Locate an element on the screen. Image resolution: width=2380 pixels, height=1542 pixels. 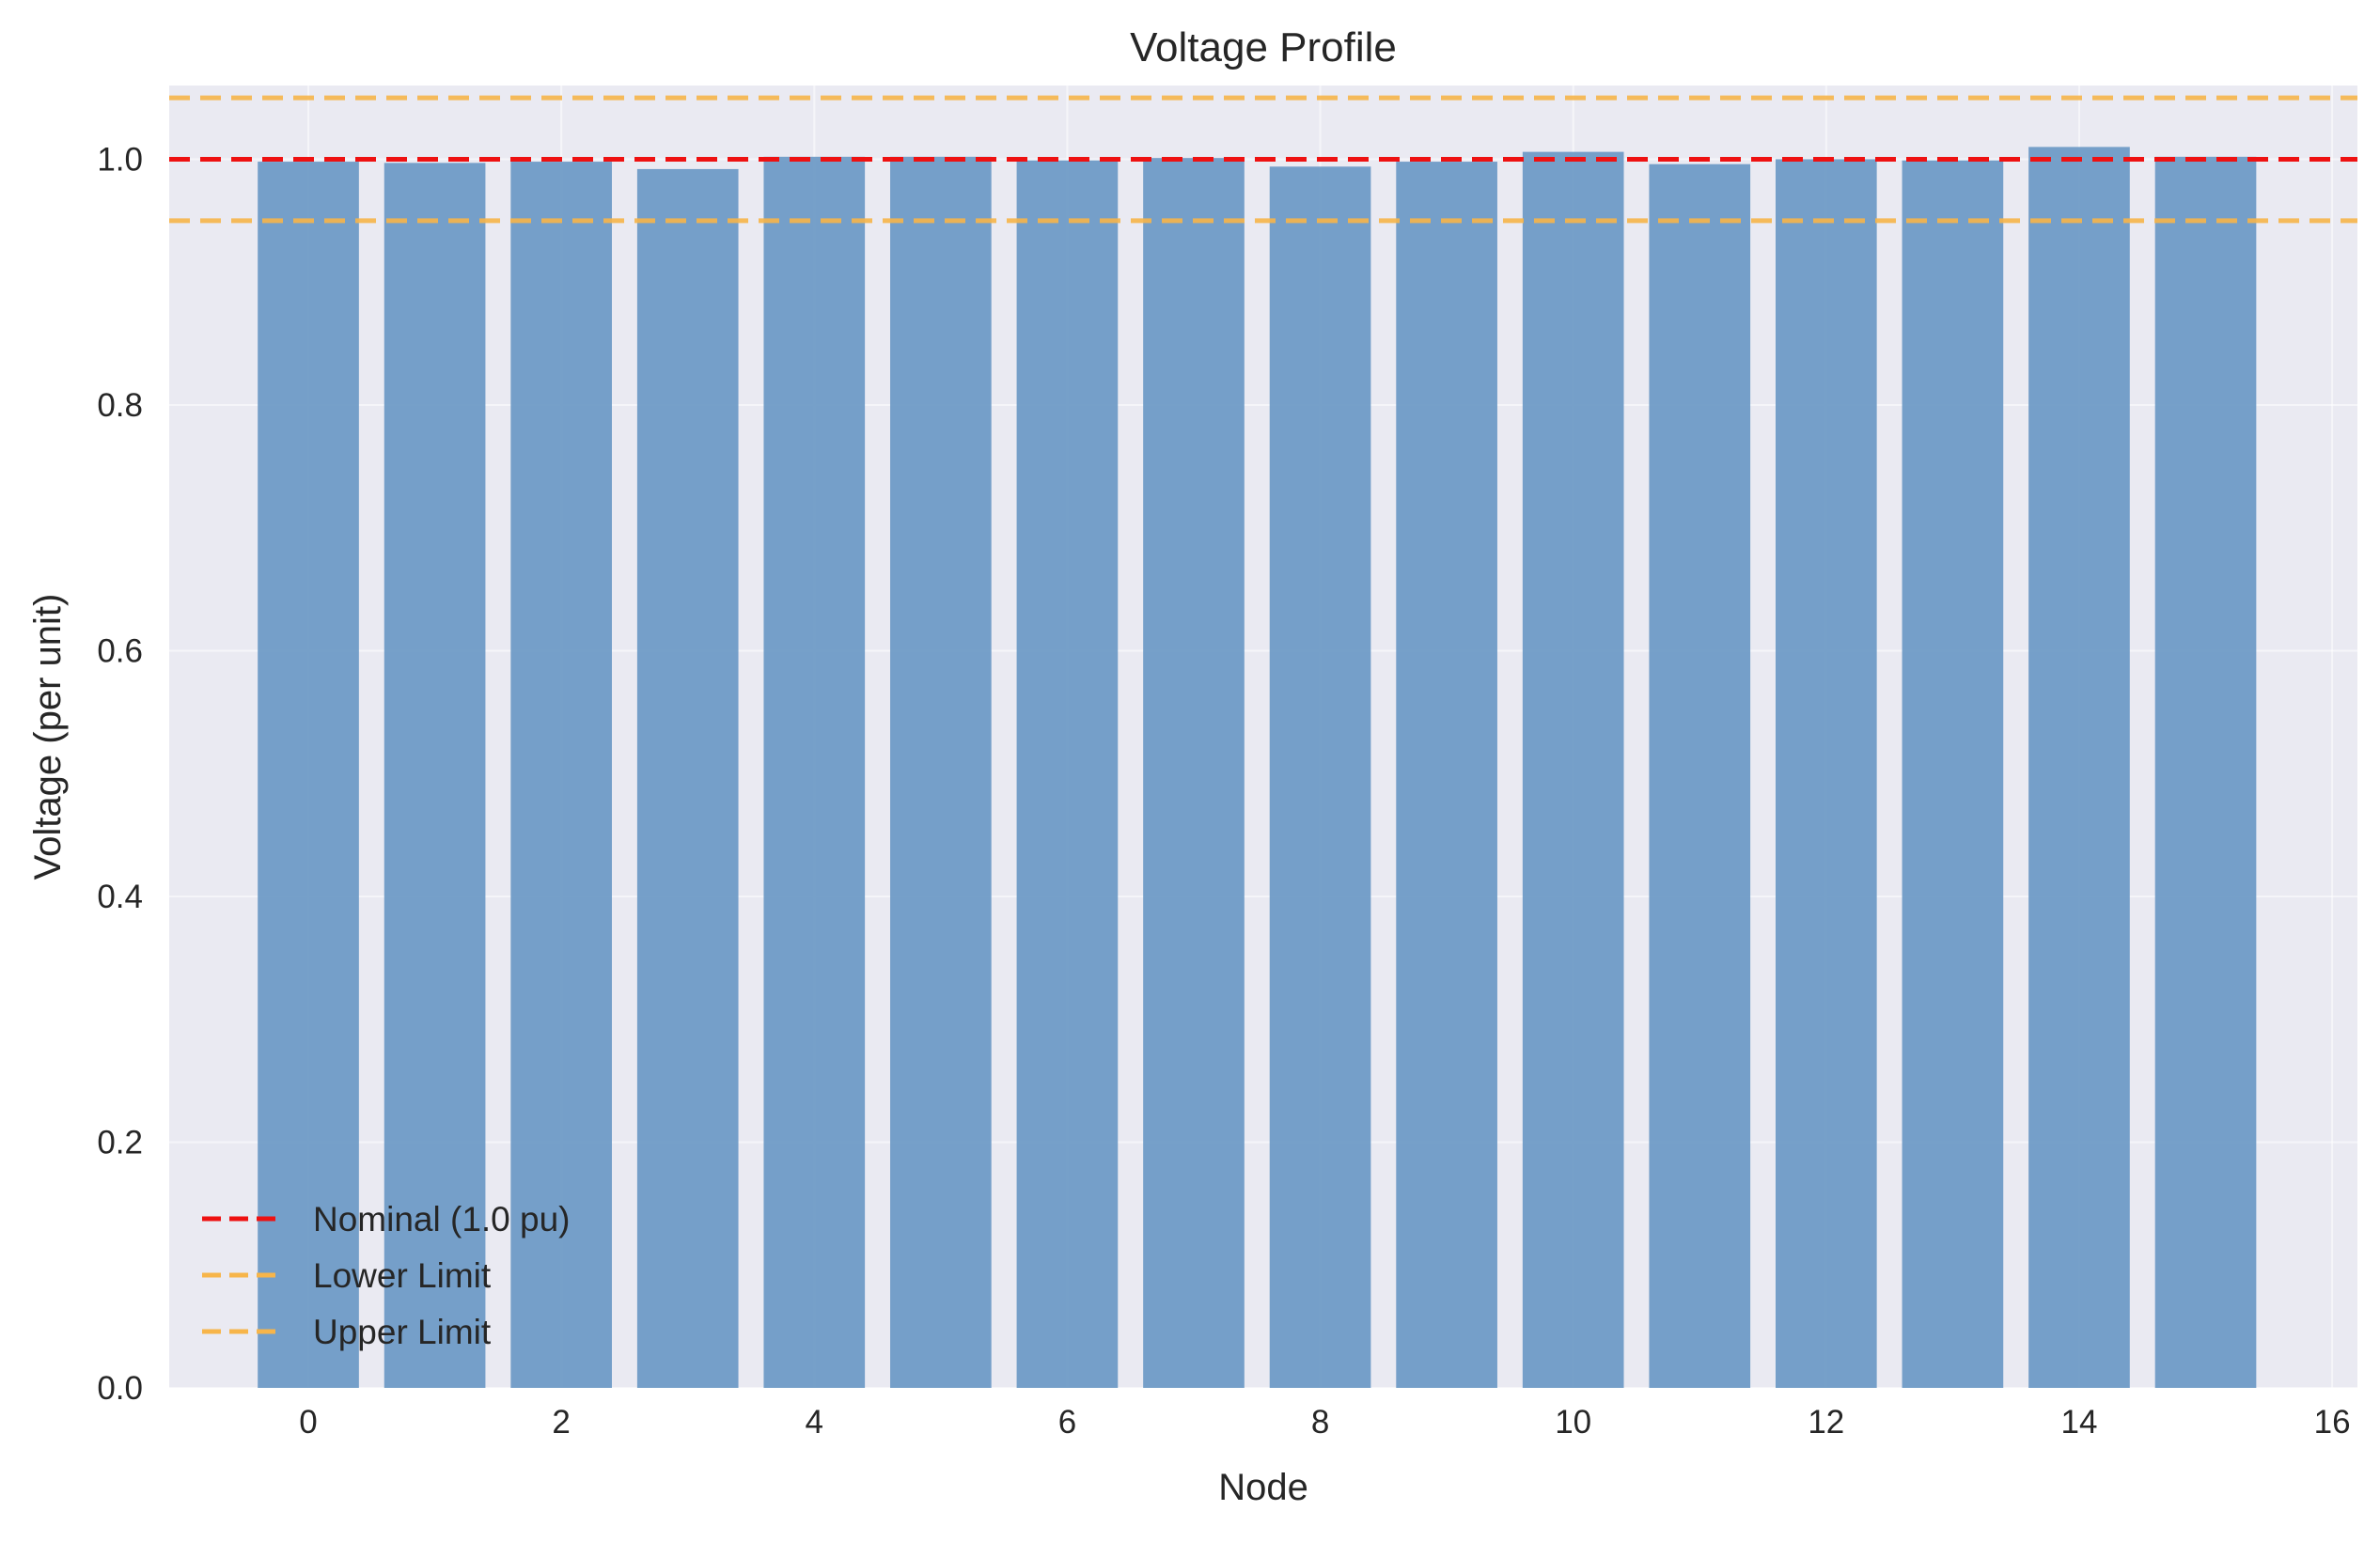
legend-label-upper-limit: Upper Limit is located at coordinates (402, 1332).